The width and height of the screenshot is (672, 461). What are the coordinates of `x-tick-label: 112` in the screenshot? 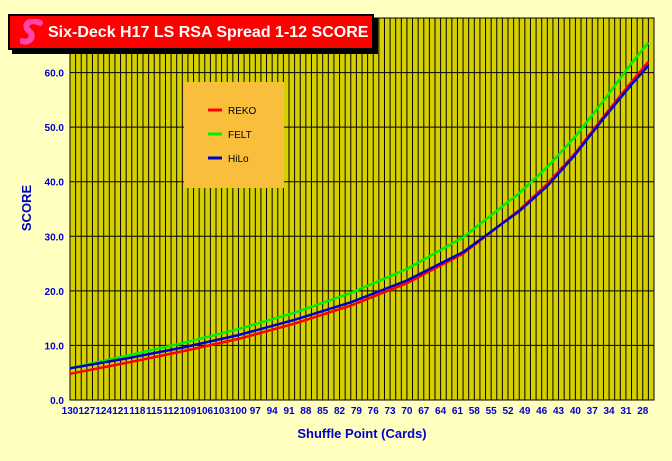 It's located at (171, 411).